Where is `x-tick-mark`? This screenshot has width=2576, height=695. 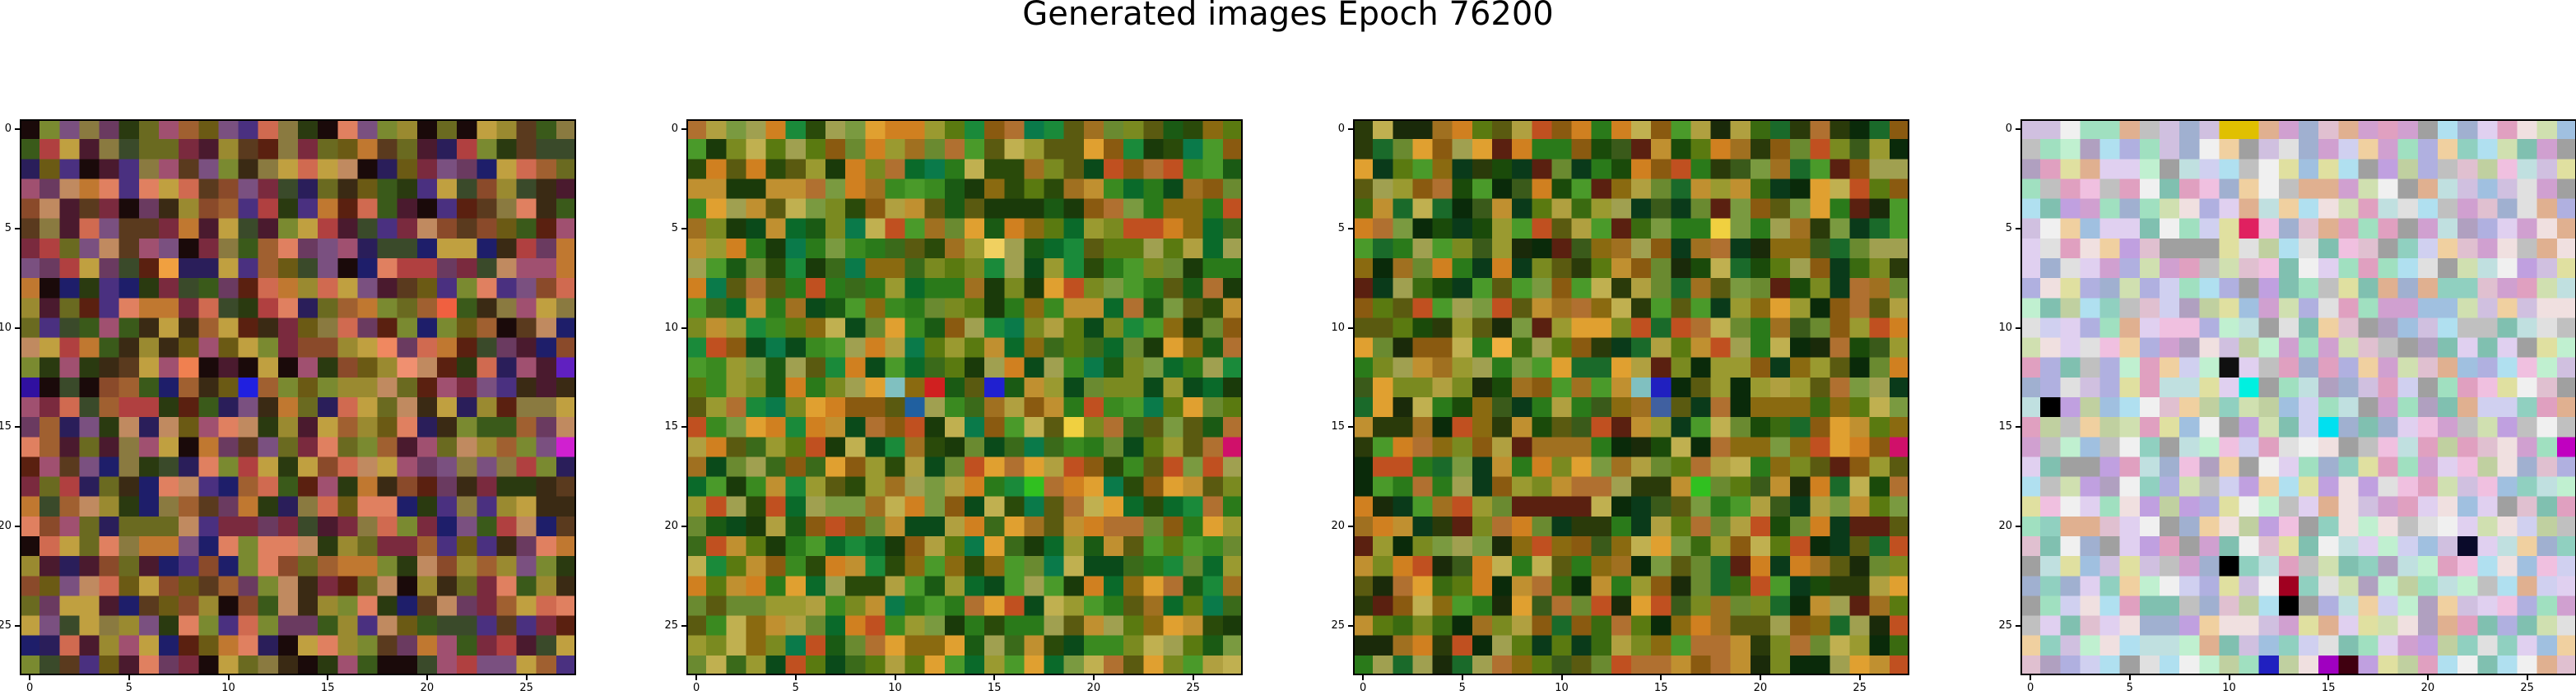
x-tick-mark is located at coordinates (228, 677).